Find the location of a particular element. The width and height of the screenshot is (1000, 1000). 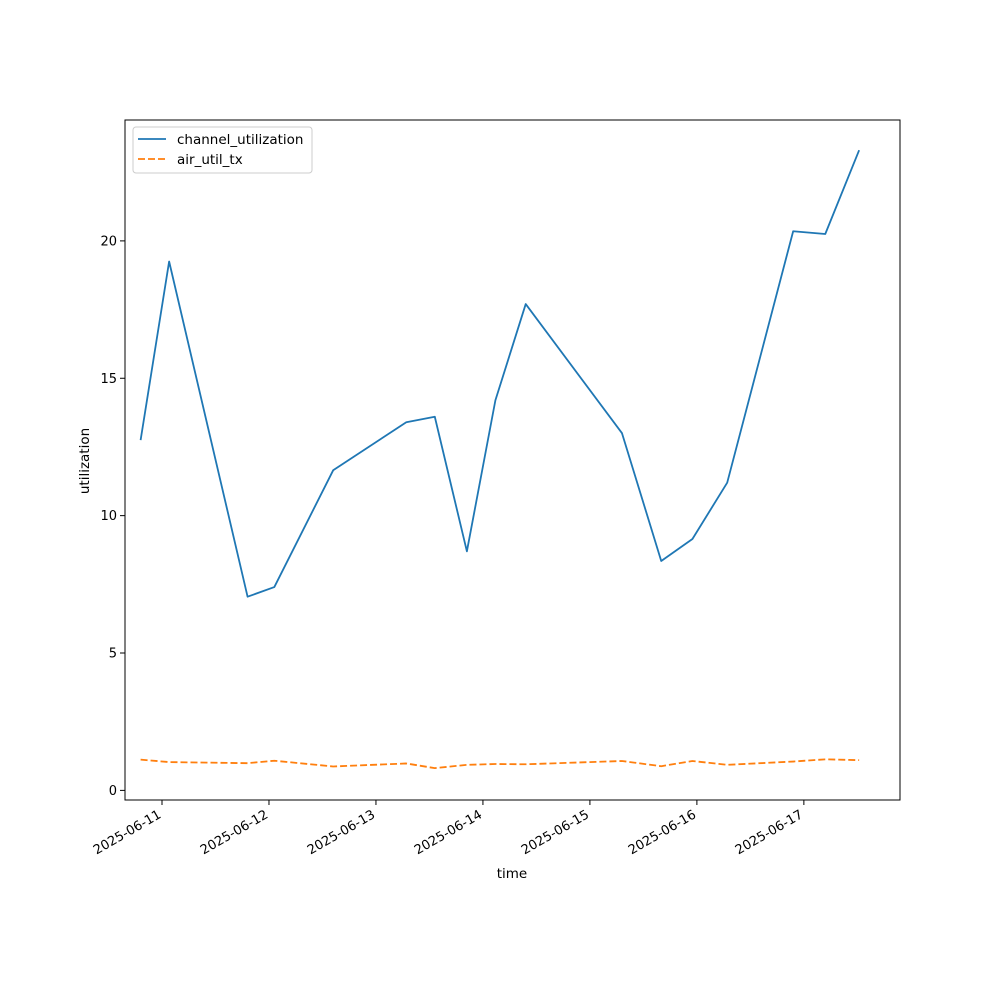

legend: channel_utilization air_util_tx is located at coordinates (222, 150).